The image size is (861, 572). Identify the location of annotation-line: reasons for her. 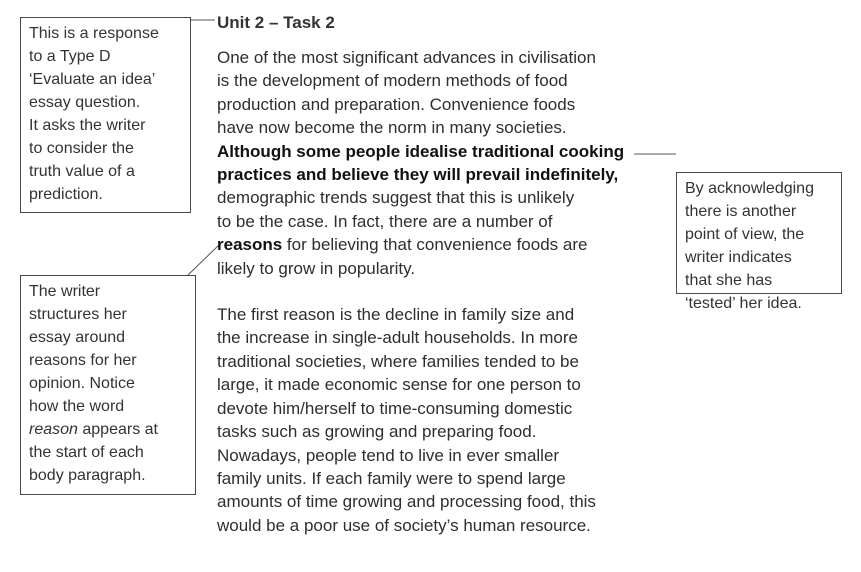
(83, 360).